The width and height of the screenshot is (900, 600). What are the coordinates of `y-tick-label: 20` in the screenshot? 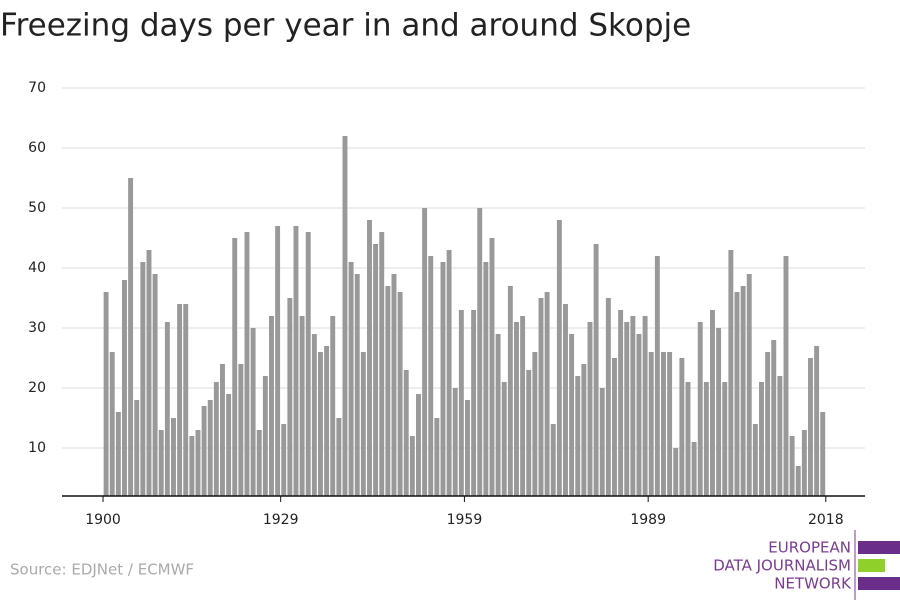 It's located at (37, 388).